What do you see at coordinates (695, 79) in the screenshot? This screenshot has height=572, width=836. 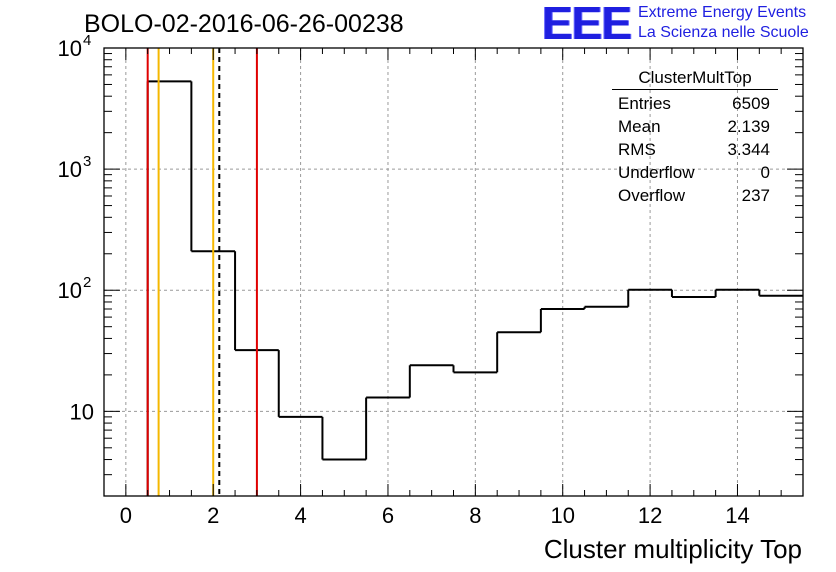 I see `stats-title: ClusterMultTop` at bounding box center [695, 79].